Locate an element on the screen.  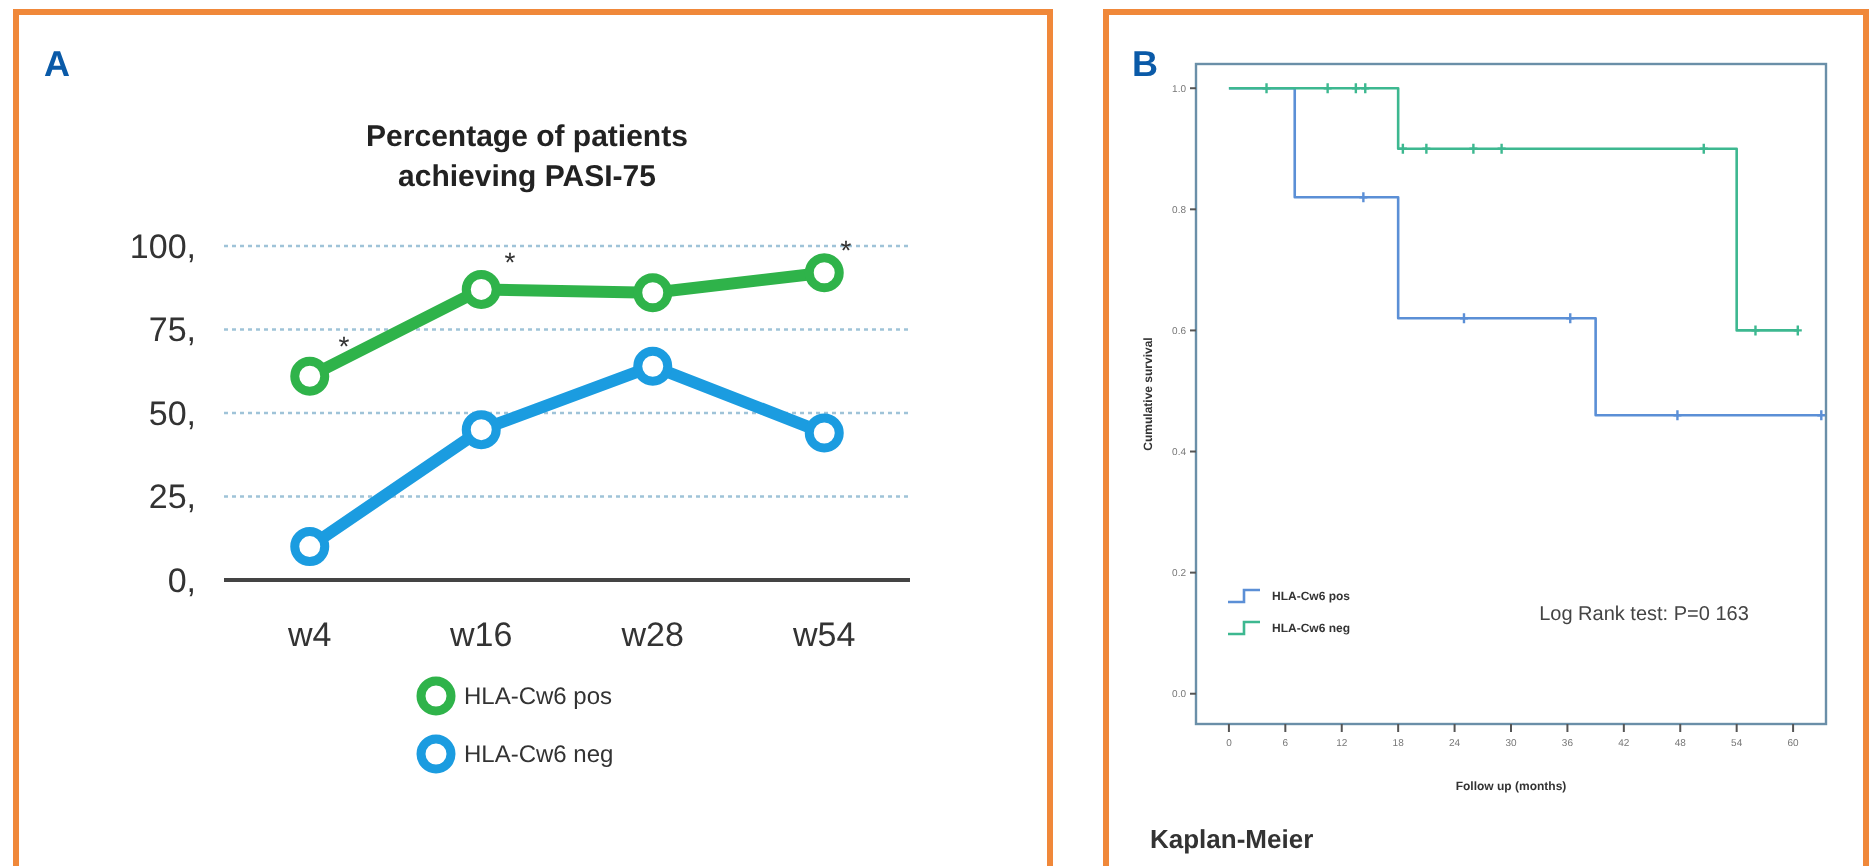
annotation: Log Rank test: P=0 163 is located at coordinates (1644, 615).